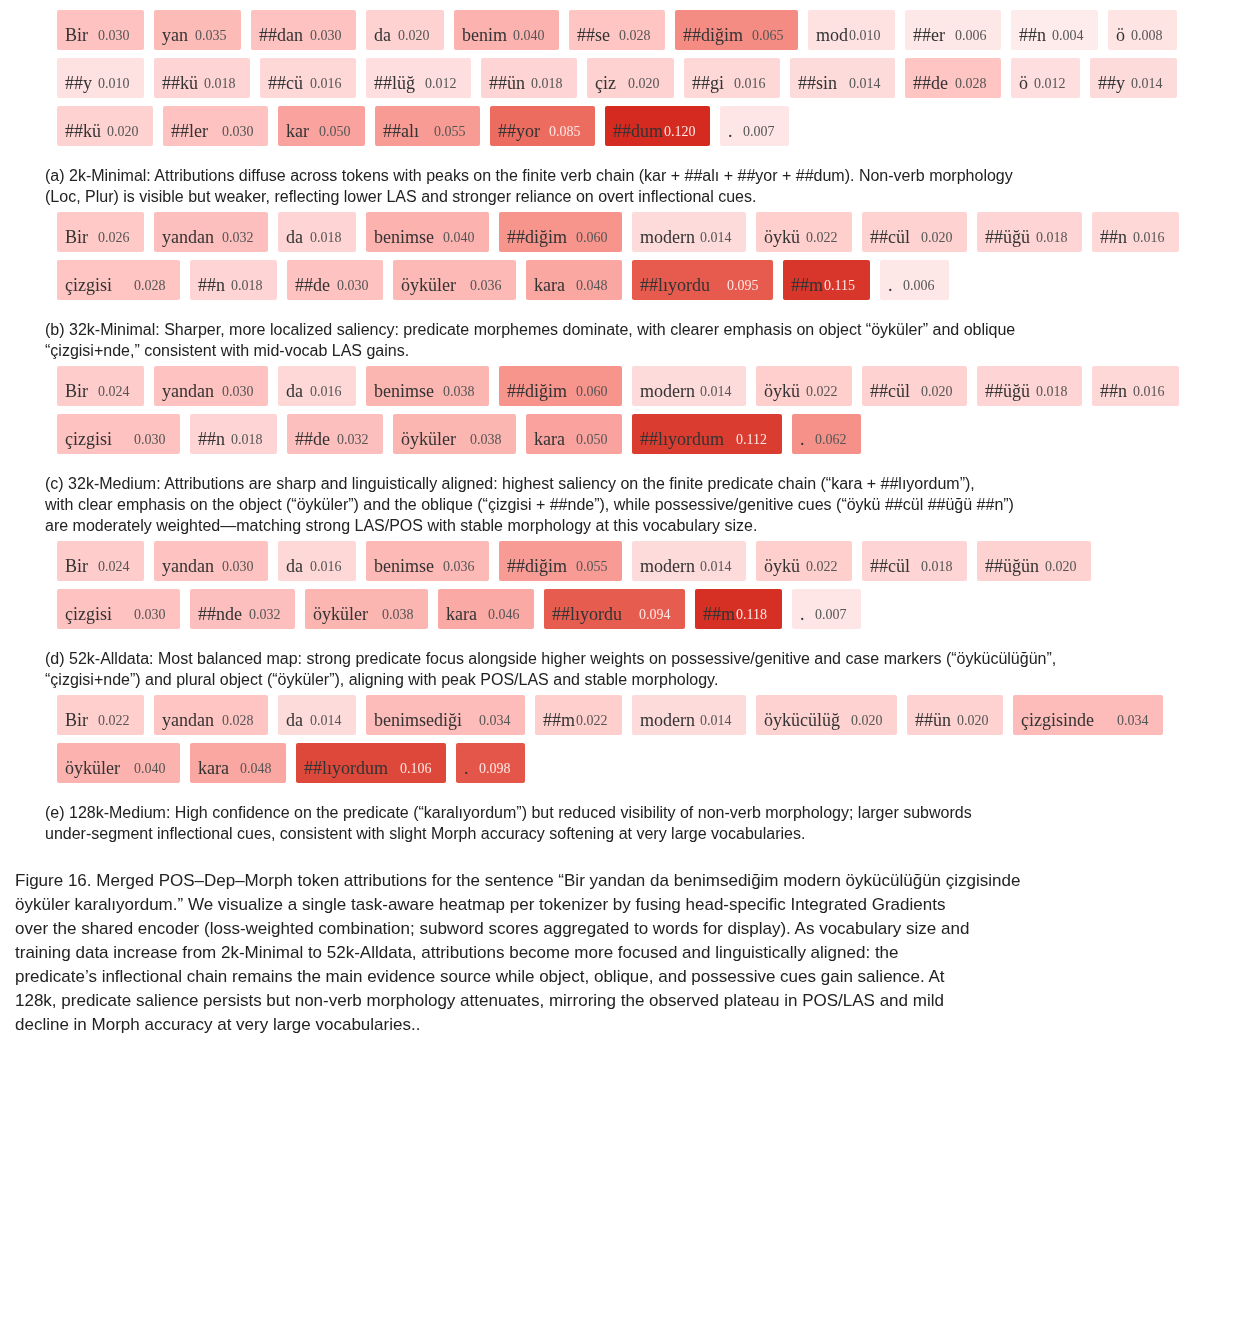 The height and width of the screenshot is (1329, 1233). What do you see at coordinates (667, 720) in the screenshot?
I see `category-label: modern` at bounding box center [667, 720].